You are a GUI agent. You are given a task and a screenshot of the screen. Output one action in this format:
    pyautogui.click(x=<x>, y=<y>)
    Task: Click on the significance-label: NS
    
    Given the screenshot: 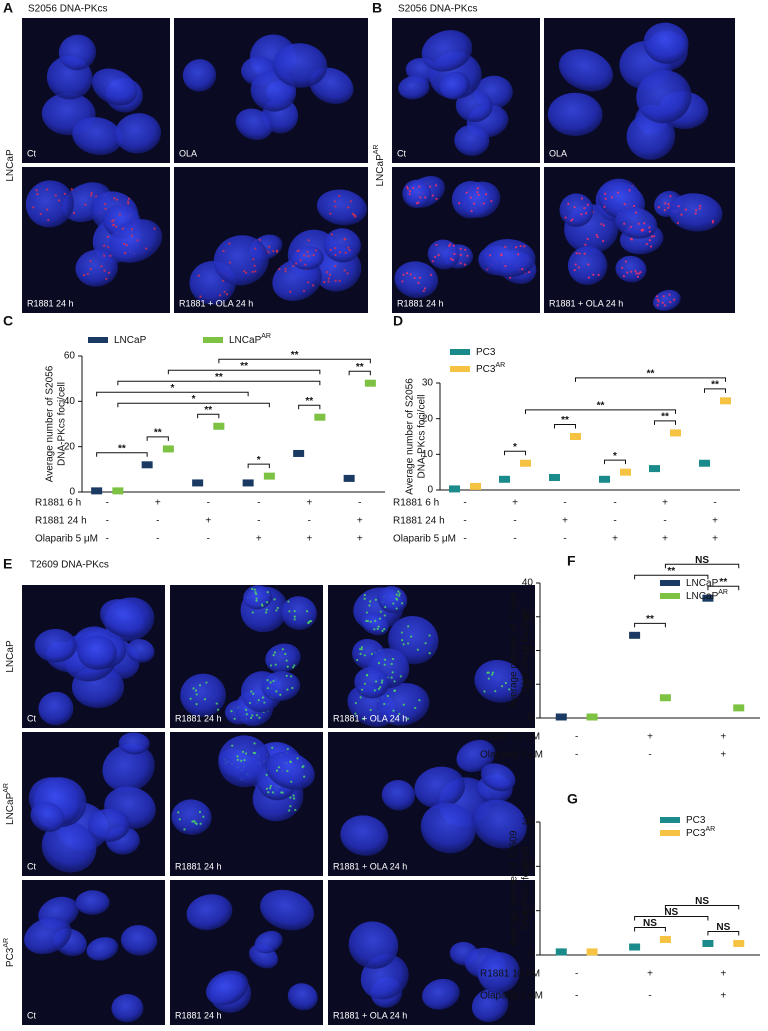 What is the action you would take?
    pyautogui.click(x=671, y=912)
    